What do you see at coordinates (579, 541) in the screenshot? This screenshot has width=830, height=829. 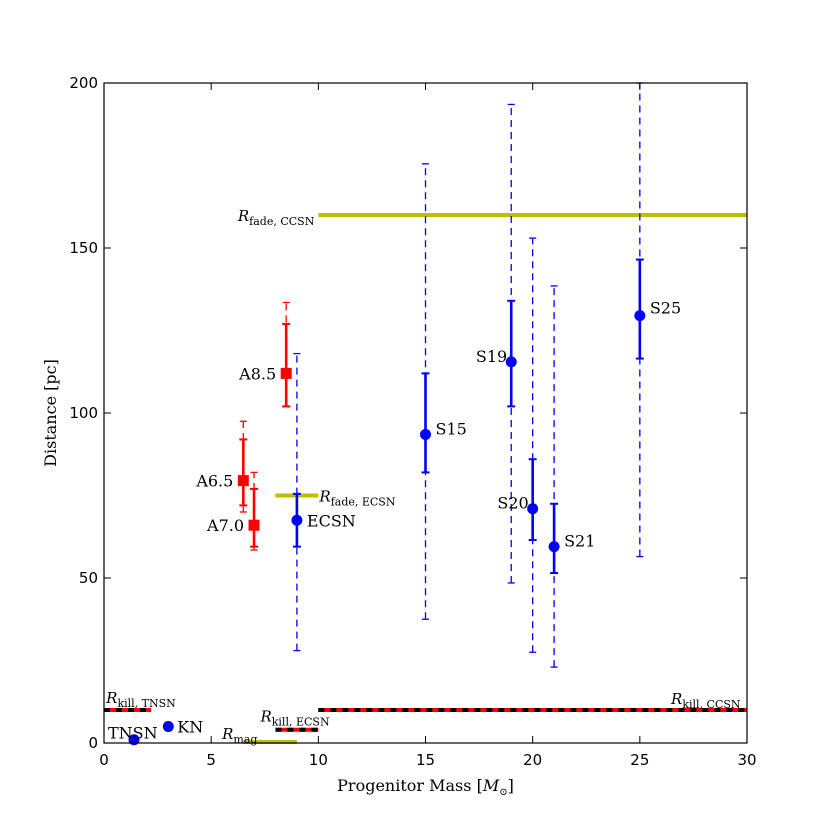 I see `point-s21-label: S21` at bounding box center [579, 541].